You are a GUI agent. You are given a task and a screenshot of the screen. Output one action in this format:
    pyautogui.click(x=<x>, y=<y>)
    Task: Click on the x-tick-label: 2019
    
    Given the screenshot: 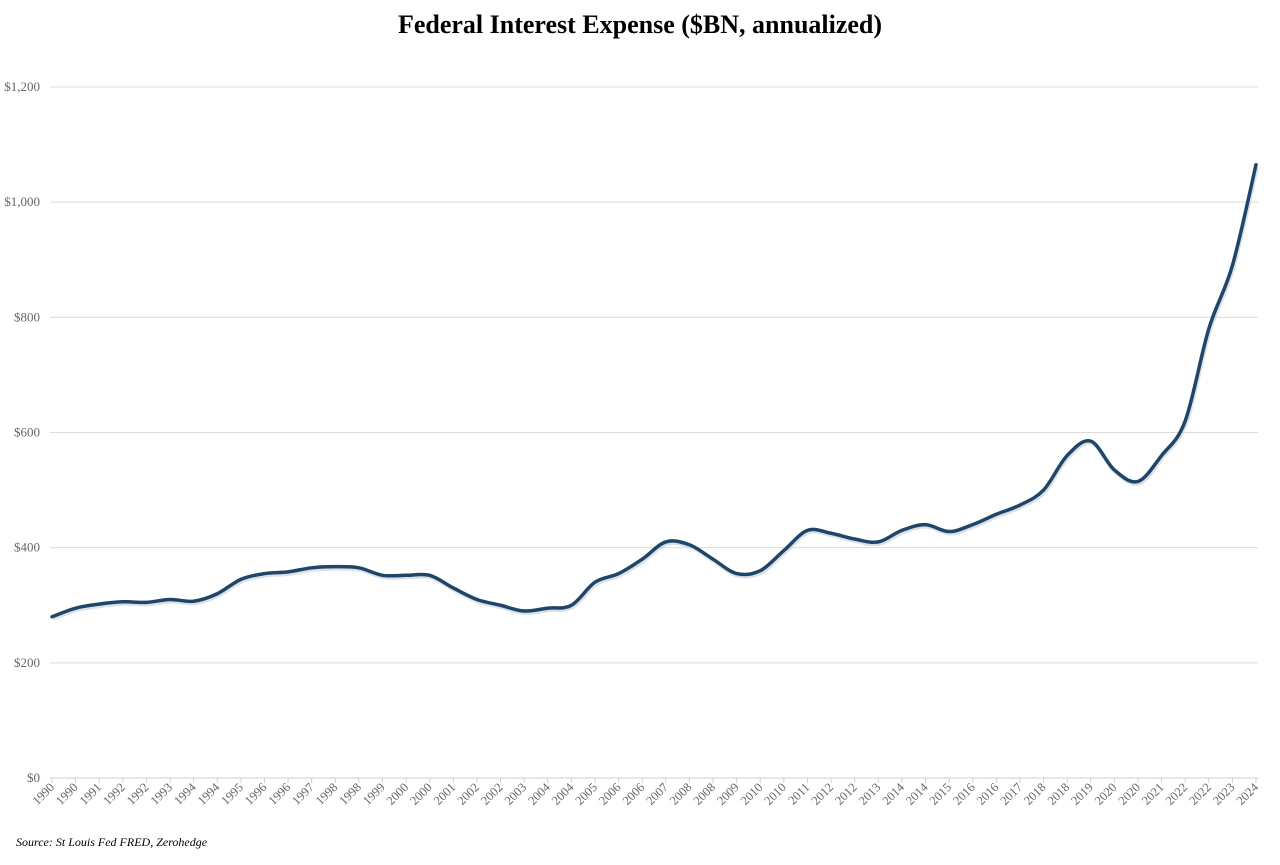 What is the action you would take?
    pyautogui.click(x=1082, y=794)
    